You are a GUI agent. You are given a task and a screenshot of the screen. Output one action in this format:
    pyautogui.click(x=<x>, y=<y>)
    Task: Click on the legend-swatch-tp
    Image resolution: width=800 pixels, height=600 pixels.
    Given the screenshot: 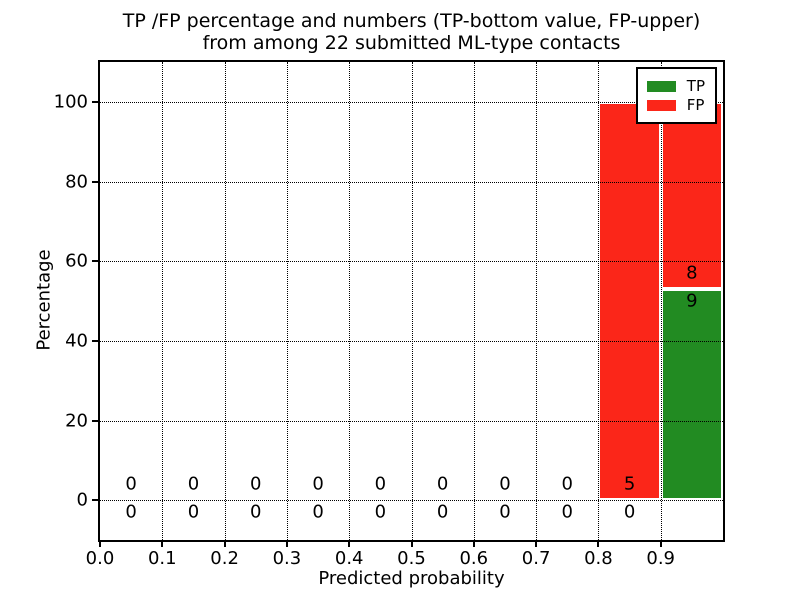 What is the action you would take?
    pyautogui.click(x=661, y=86)
    